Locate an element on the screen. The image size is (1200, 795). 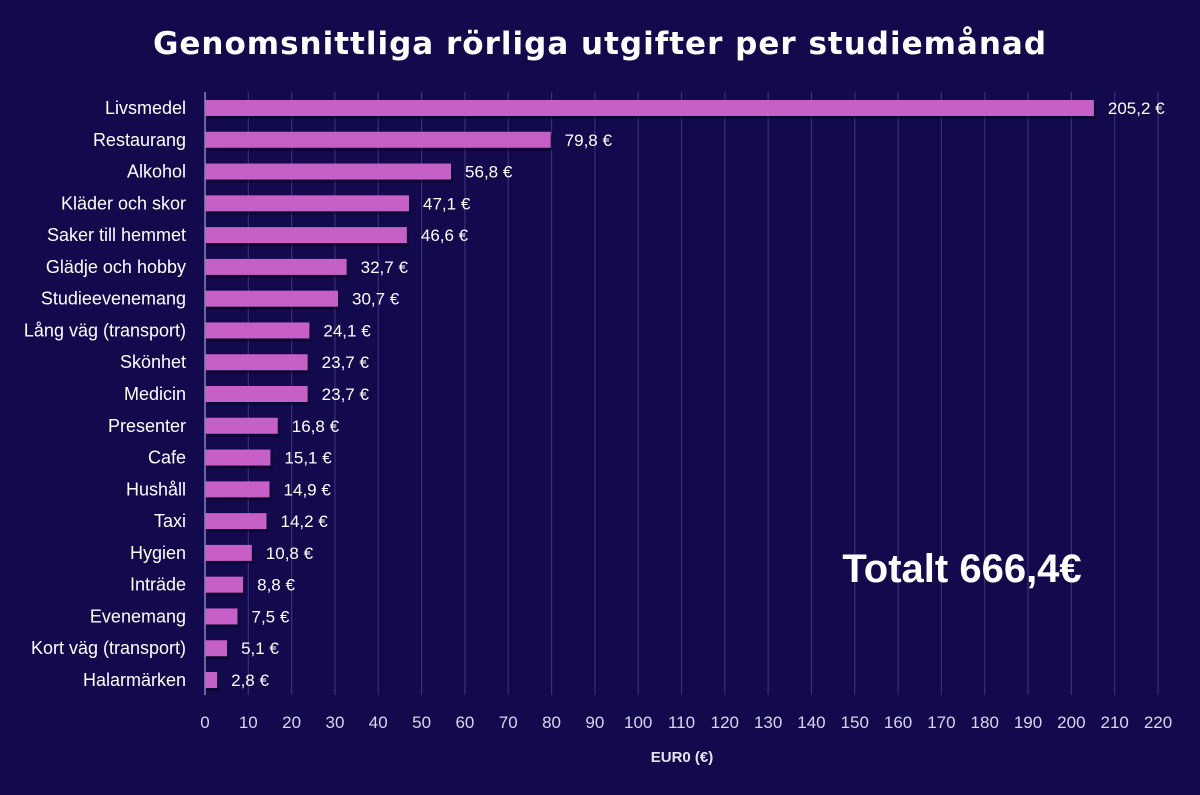
data-label: 47,1 € is located at coordinates (447, 203).